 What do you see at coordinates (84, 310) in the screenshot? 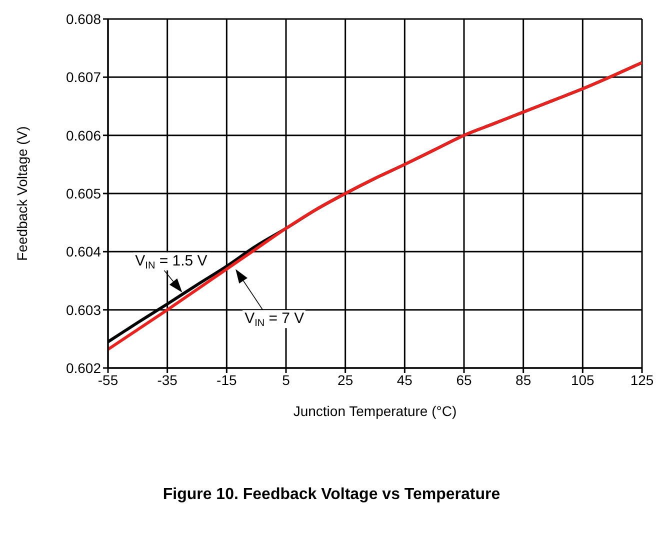
I see `y-tick-label: 0.603` at bounding box center [84, 310].